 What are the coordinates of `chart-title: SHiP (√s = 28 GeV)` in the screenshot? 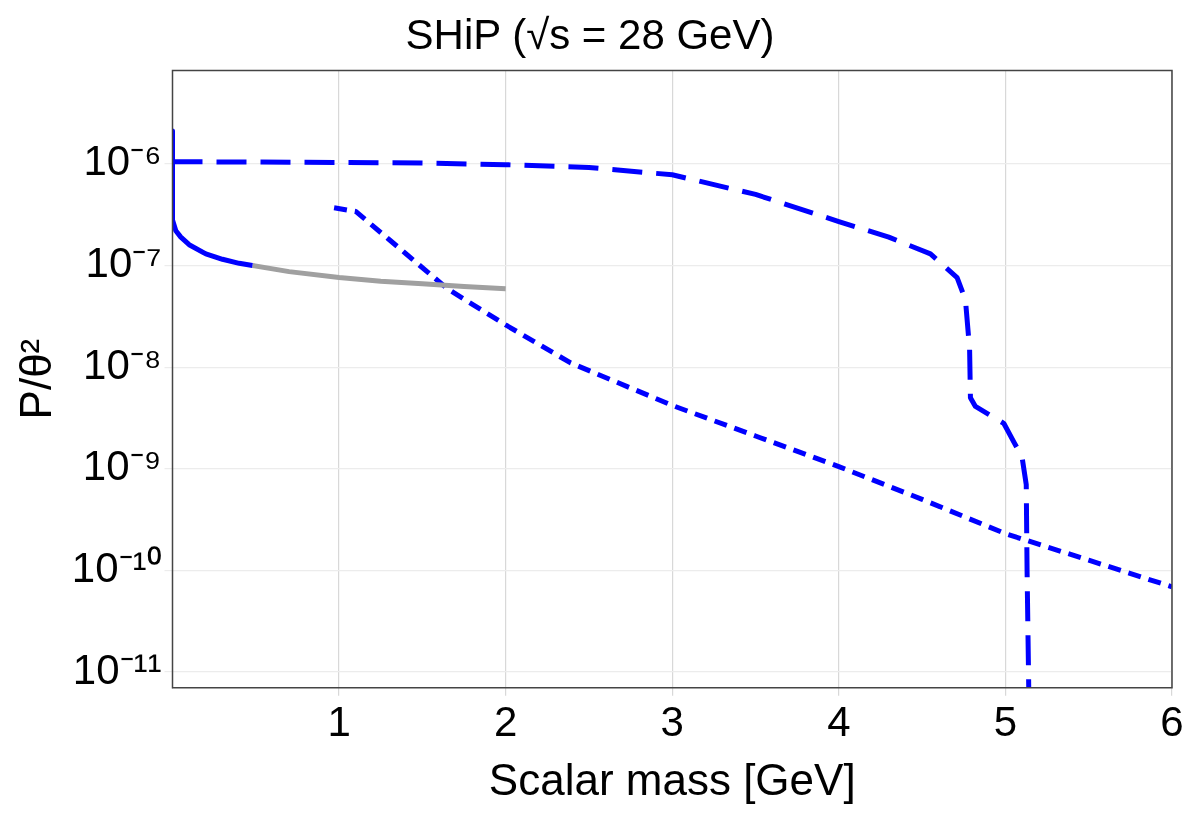 It's located at (590, 34).